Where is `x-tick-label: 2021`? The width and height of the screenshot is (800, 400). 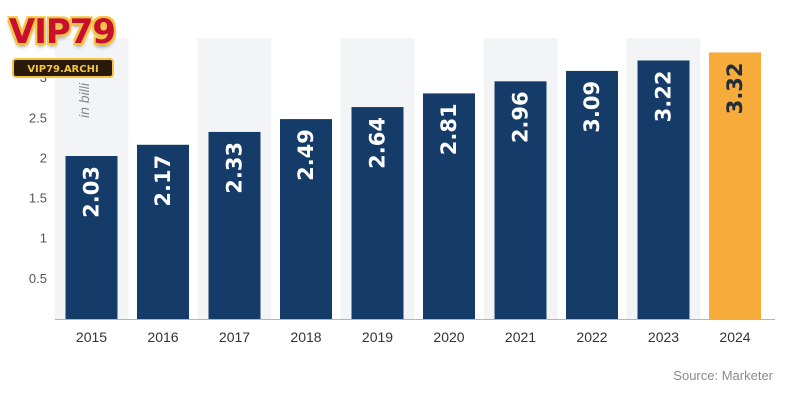 x-tick-label: 2021 is located at coordinates (520, 337).